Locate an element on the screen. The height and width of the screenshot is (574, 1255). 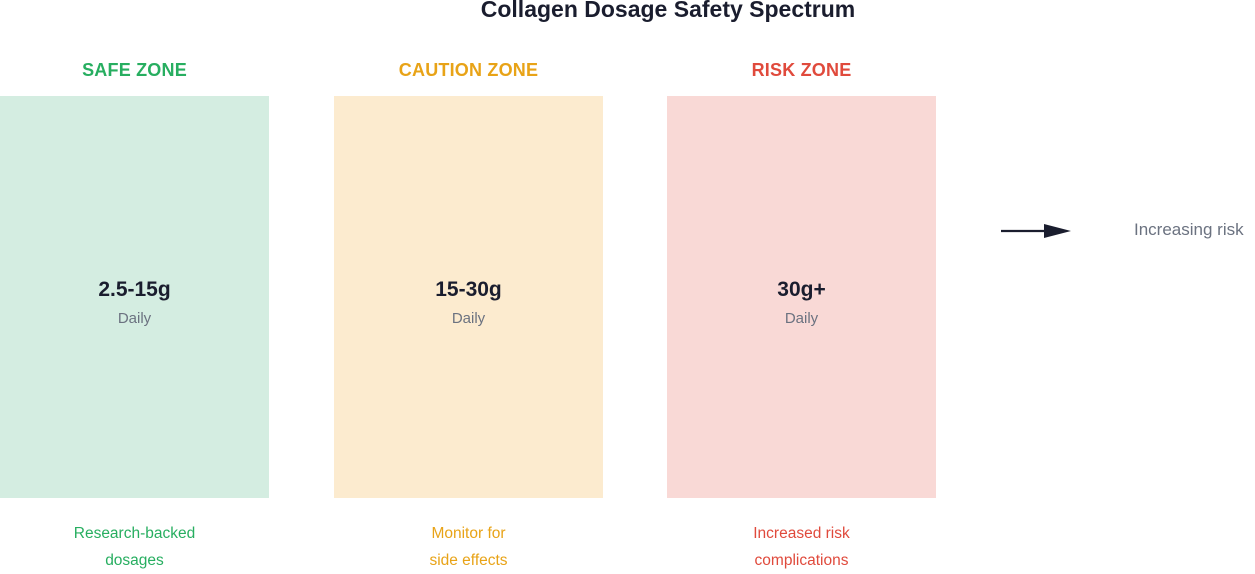
diagram-title: Collagen Dosage Safety Spectrum is located at coordinates (668, 11).